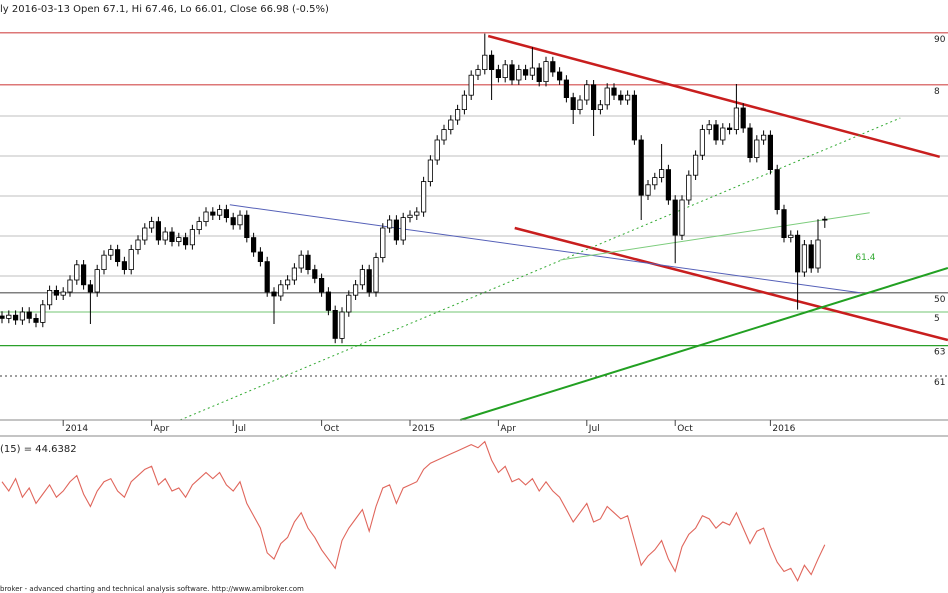 The height and width of the screenshot is (593, 948). What do you see at coordinates (38, 449) in the screenshot?
I see `indicator-title: (15) = 44.6382` at bounding box center [38, 449].